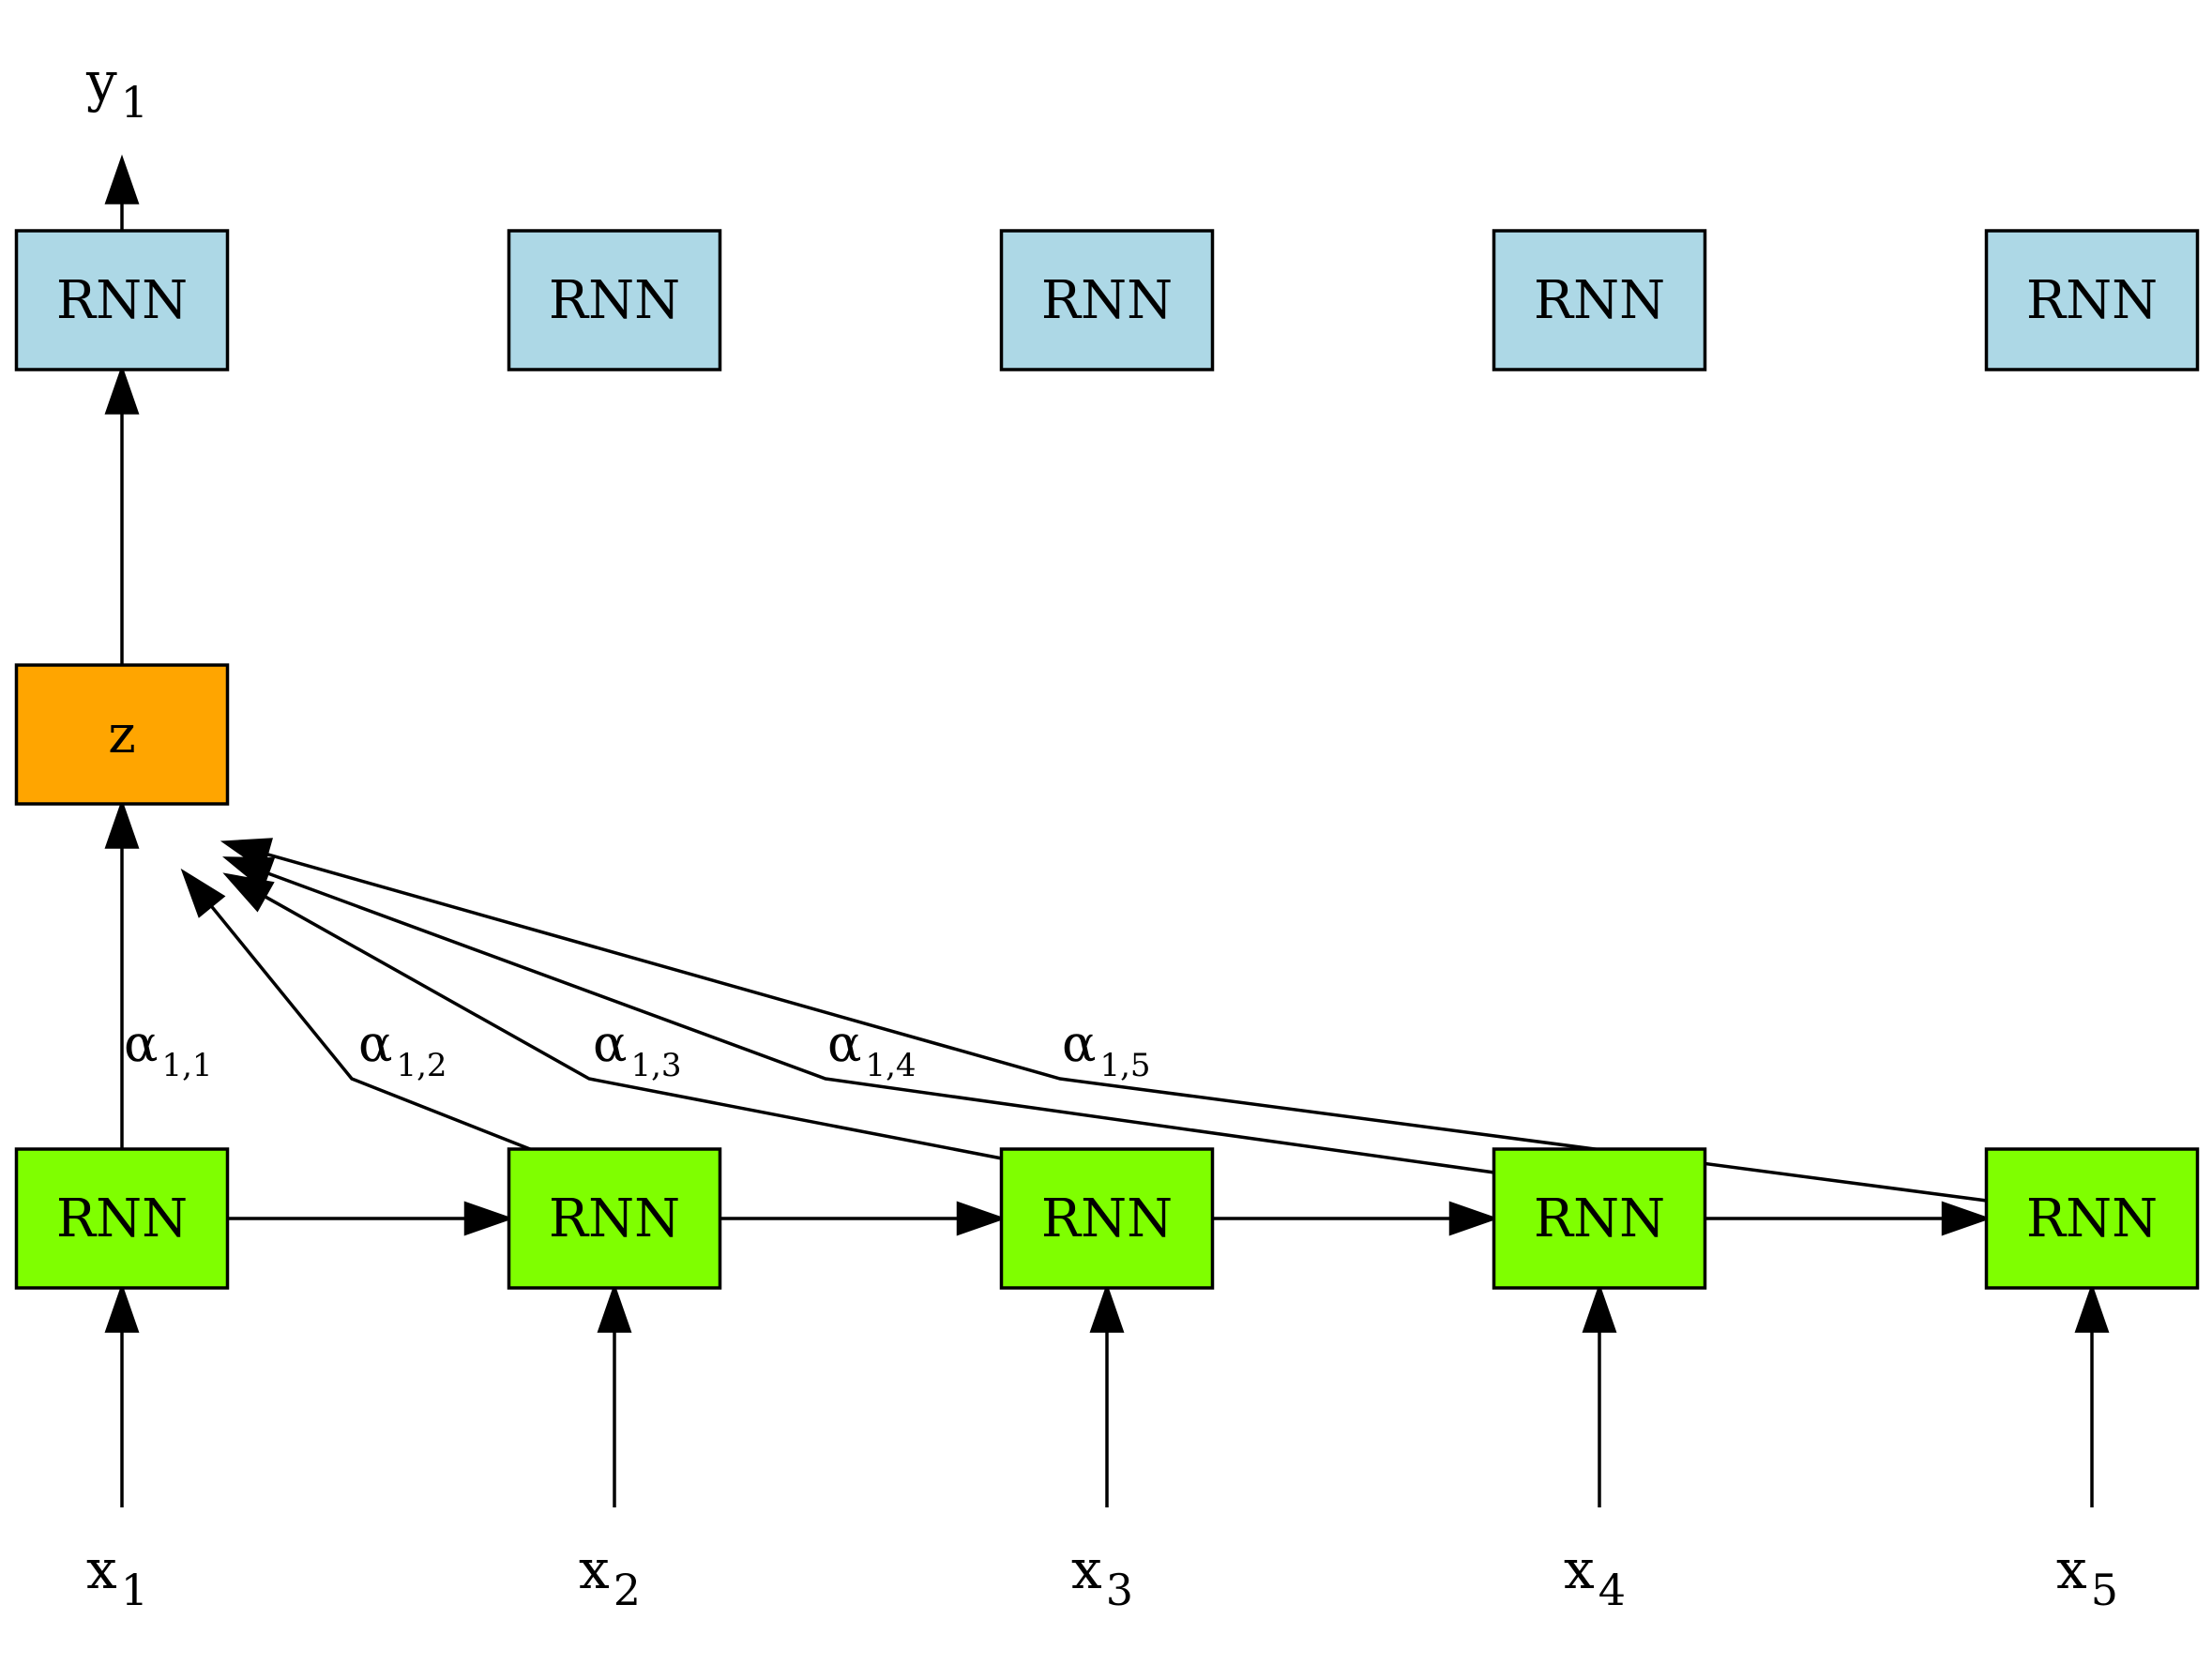 The width and height of the screenshot is (2212, 1665). I want to click on encoder-rnn-2-label: RNN, so click(614, 1218).